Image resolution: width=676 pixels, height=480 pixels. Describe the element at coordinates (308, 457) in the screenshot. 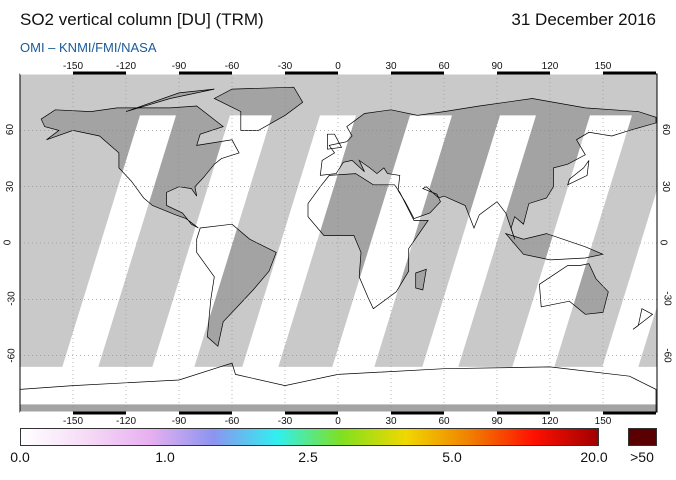

I see `colorbar-label: 2.5` at that location.